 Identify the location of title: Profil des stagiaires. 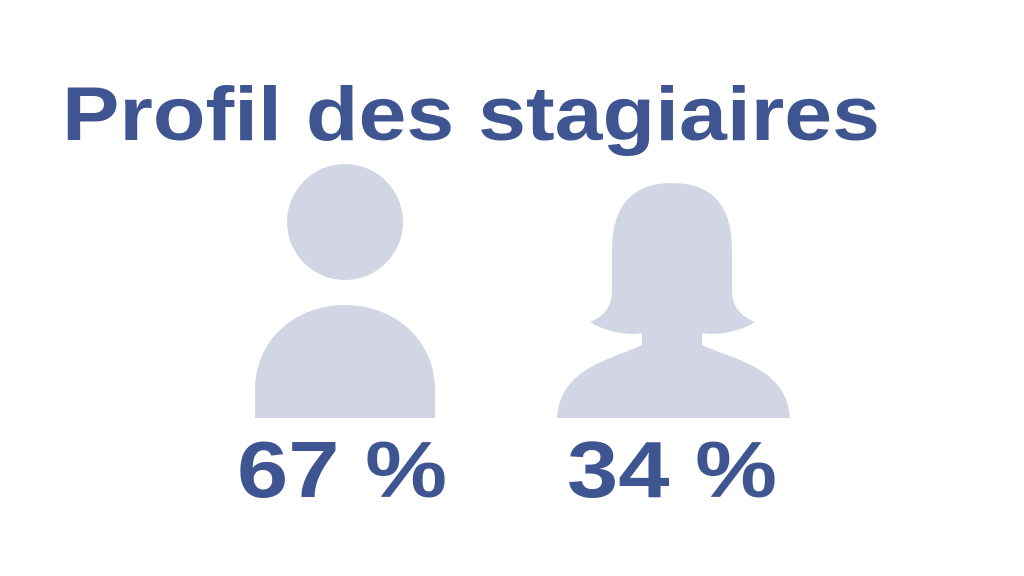
(471, 114).